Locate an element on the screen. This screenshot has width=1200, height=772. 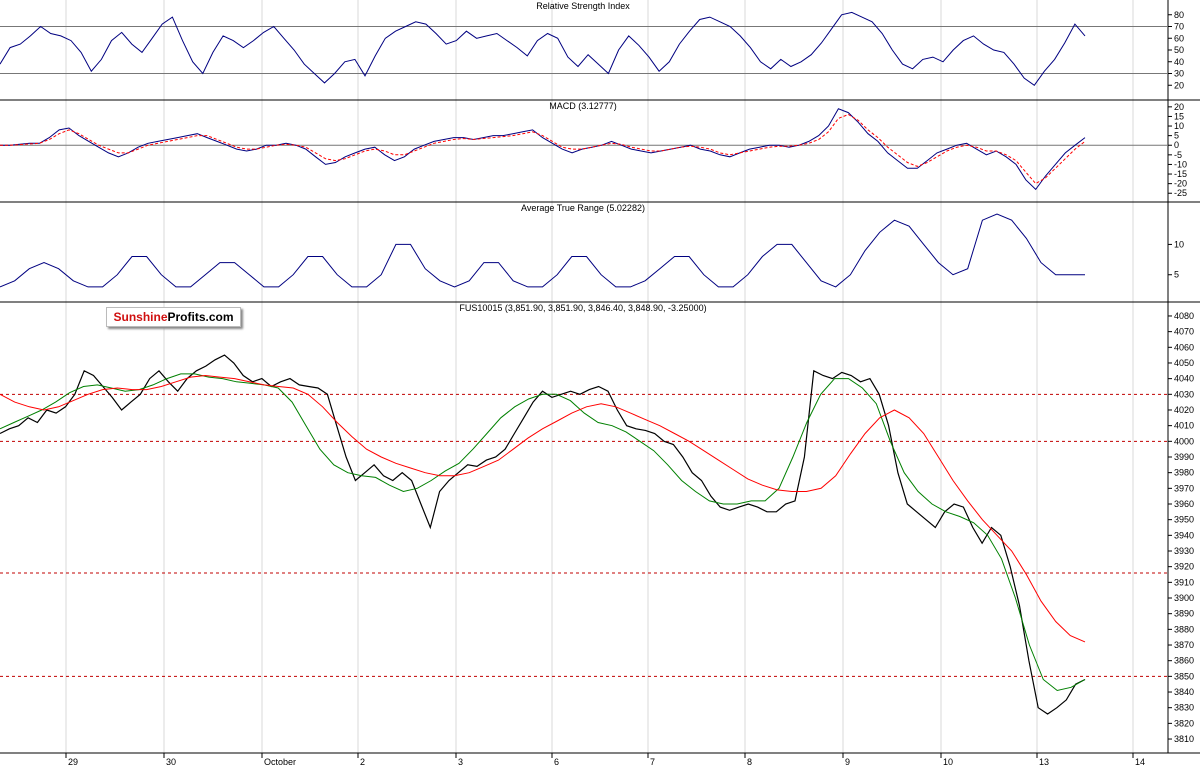
x-tick-label: 29 is located at coordinates (73, 762).